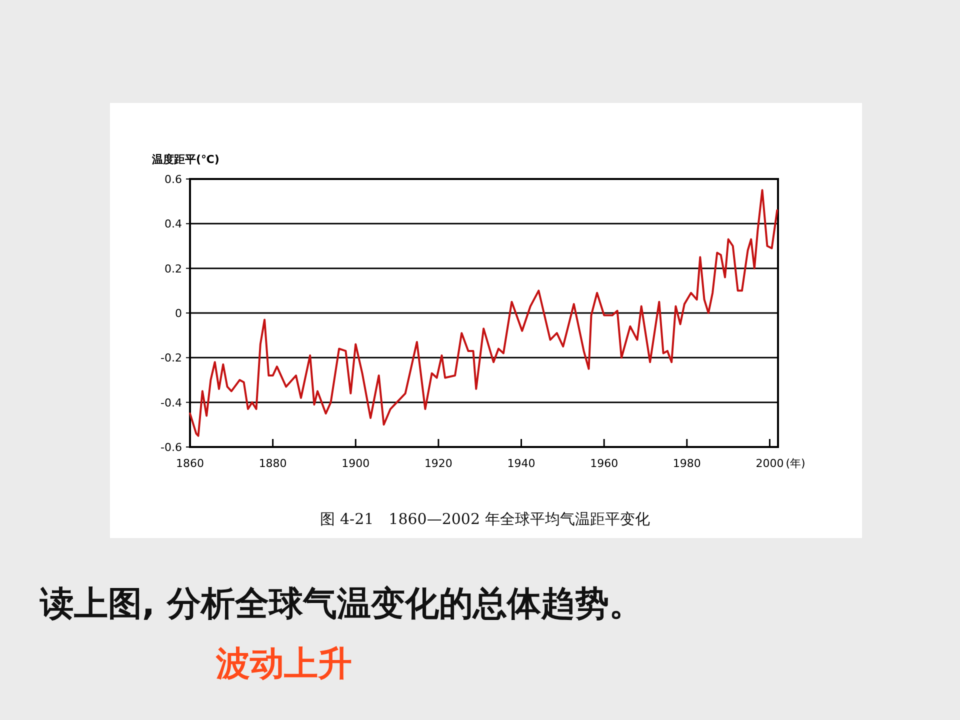  I want to click on x-tick-label: 1960, so click(604, 463).